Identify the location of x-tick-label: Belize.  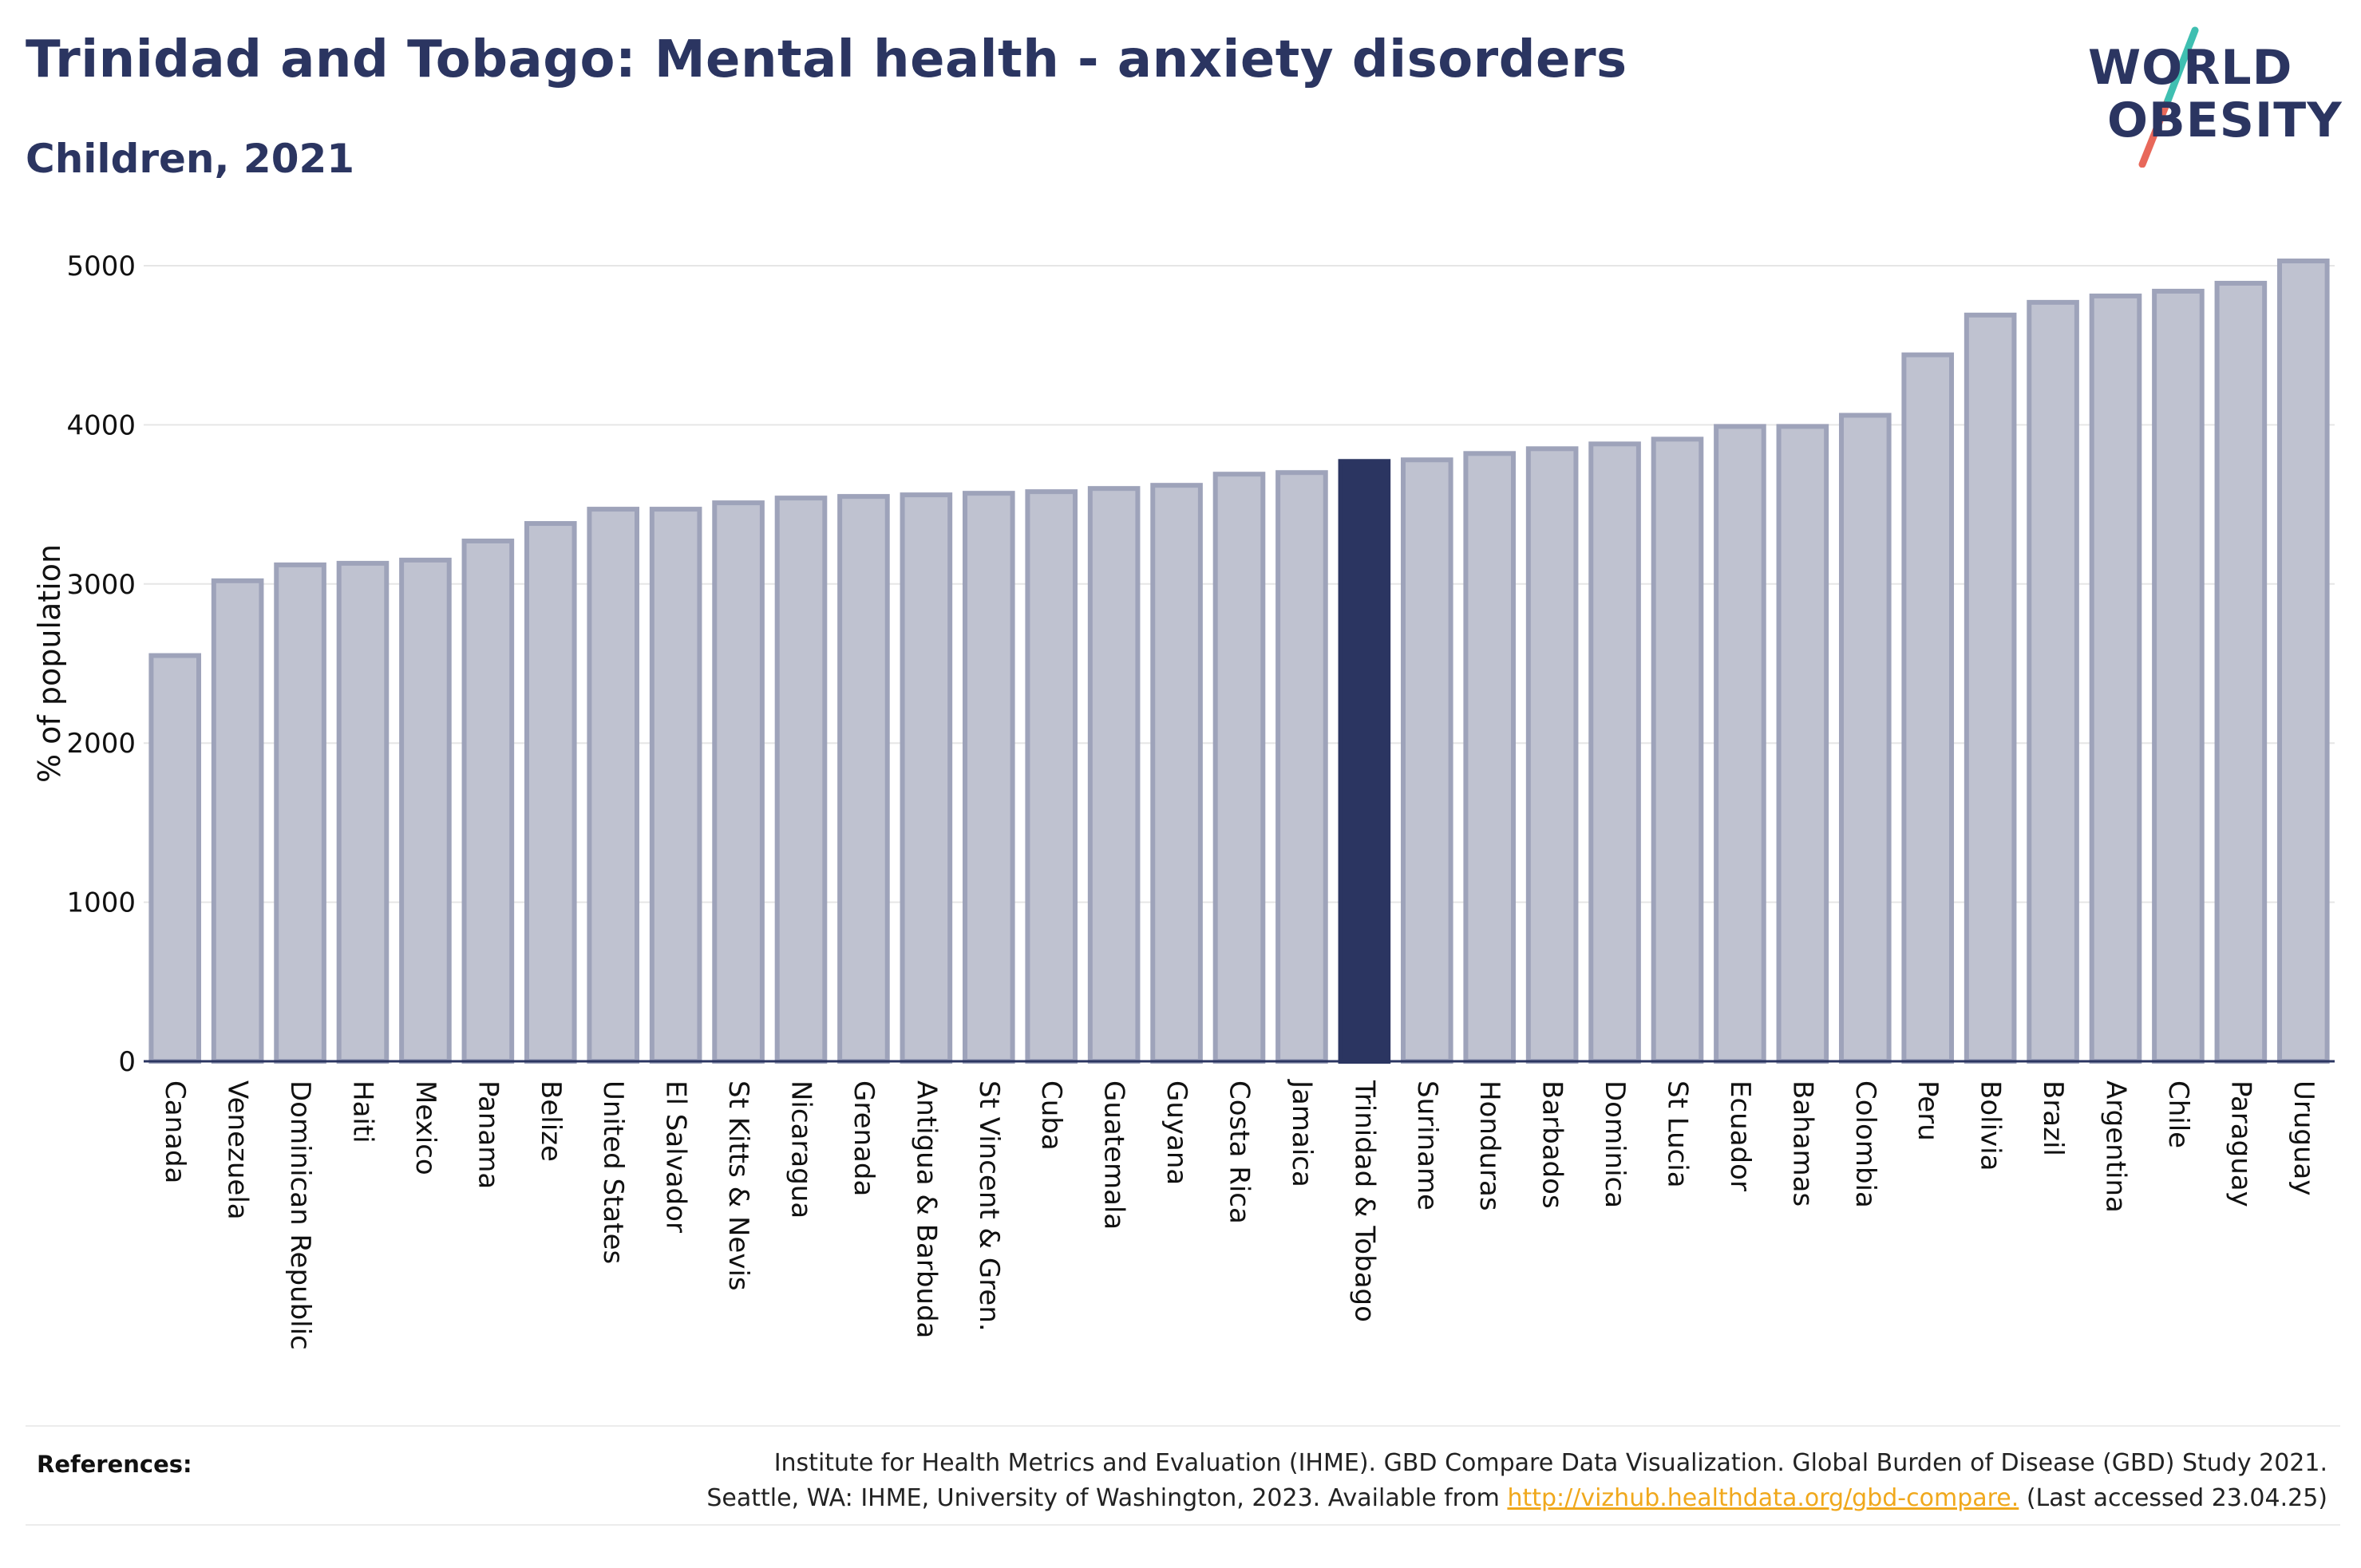
(551, 1121).